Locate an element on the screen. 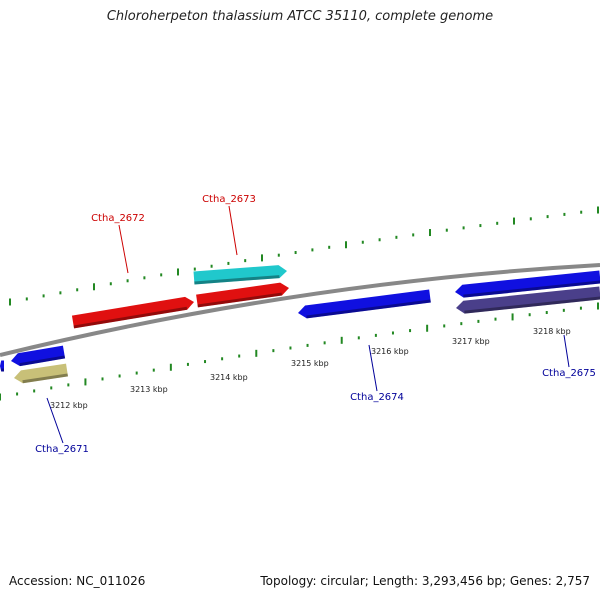 The width and height of the screenshot is (600, 600). tick-label: 3212 kbp is located at coordinates (69, 405).